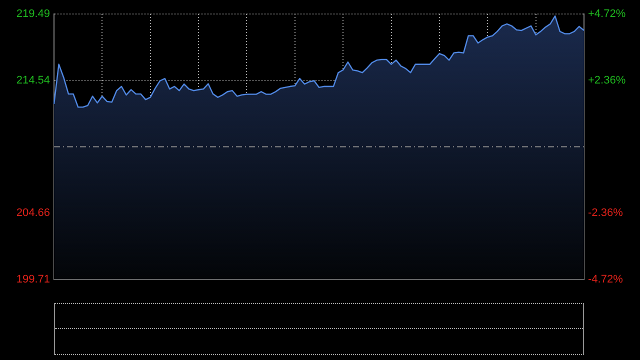 The height and width of the screenshot is (360, 640). I want to click on y-tick-label: 199.71, so click(33, 279).